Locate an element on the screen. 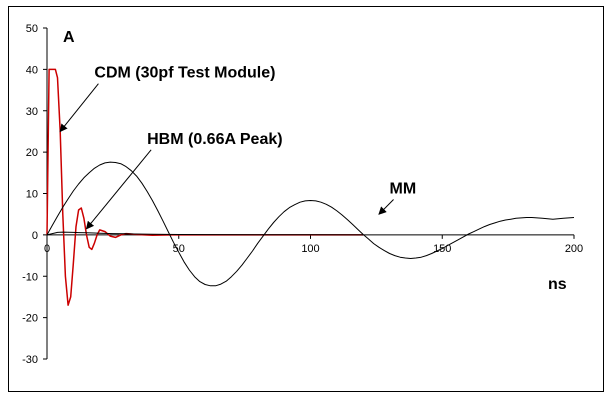 Image resolution: width=614 pixels, height=406 pixels. x-ticks: 0 50 100 150 200 is located at coordinates (313, 244).